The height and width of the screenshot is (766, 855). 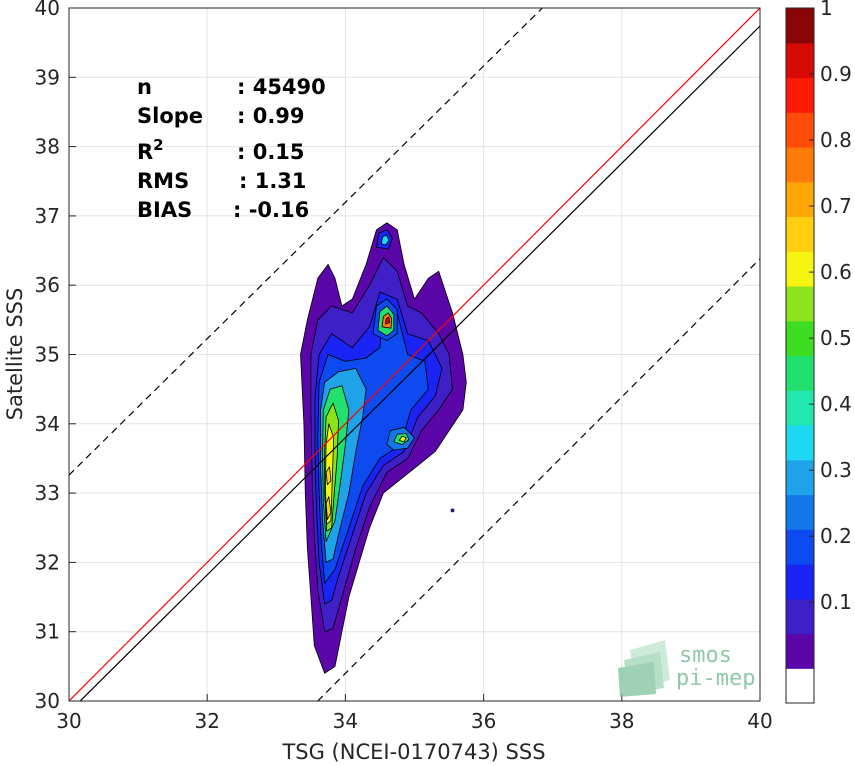 I want to click on stat-value-bias: : -0.16, so click(x=271, y=210).